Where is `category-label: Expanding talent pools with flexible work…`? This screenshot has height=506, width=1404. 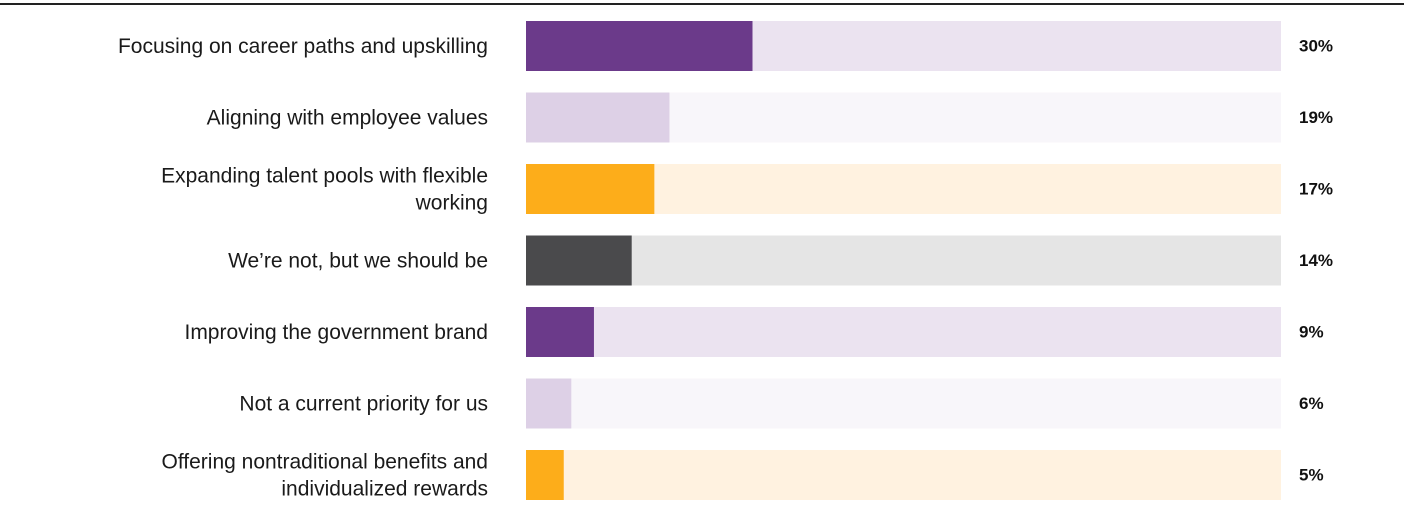
category-label: Expanding talent pools with flexible work… is located at coordinates (324, 189).